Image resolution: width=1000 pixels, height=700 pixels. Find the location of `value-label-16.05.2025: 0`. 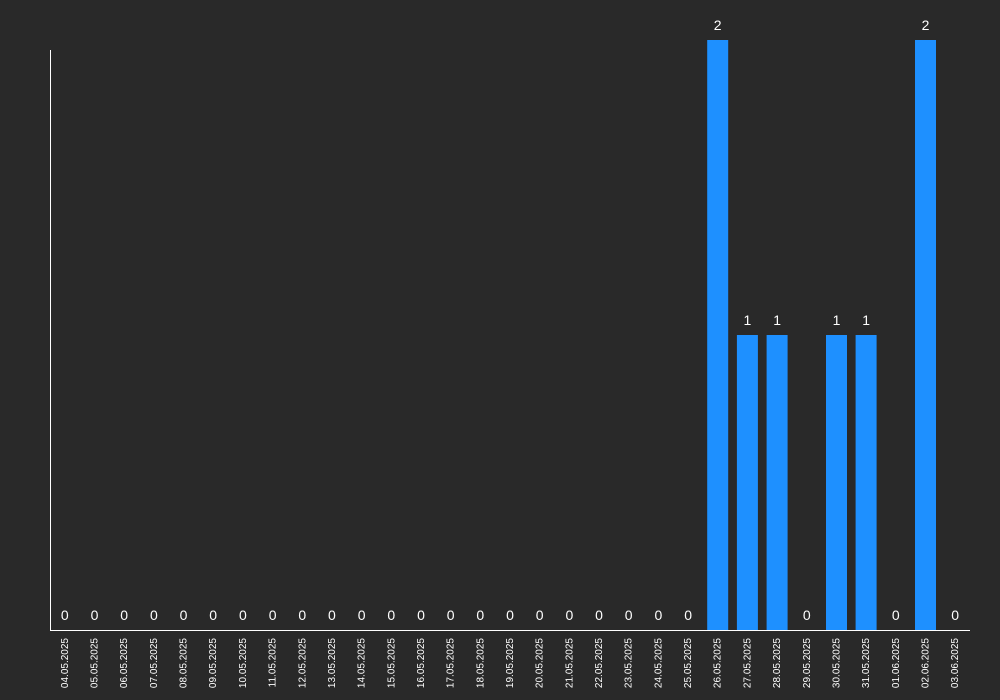

value-label-16.05.2025: 0 is located at coordinates (421, 615).